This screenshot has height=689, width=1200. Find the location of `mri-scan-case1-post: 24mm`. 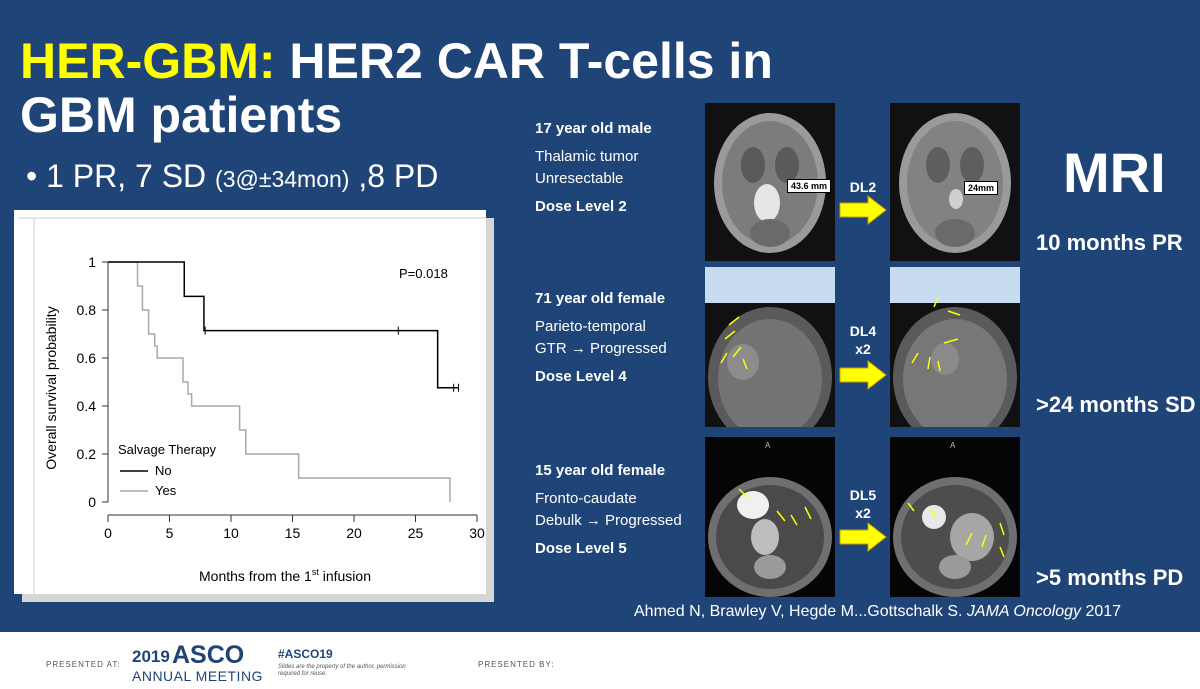

mri-scan-case1-post: 24mm is located at coordinates (955, 182).